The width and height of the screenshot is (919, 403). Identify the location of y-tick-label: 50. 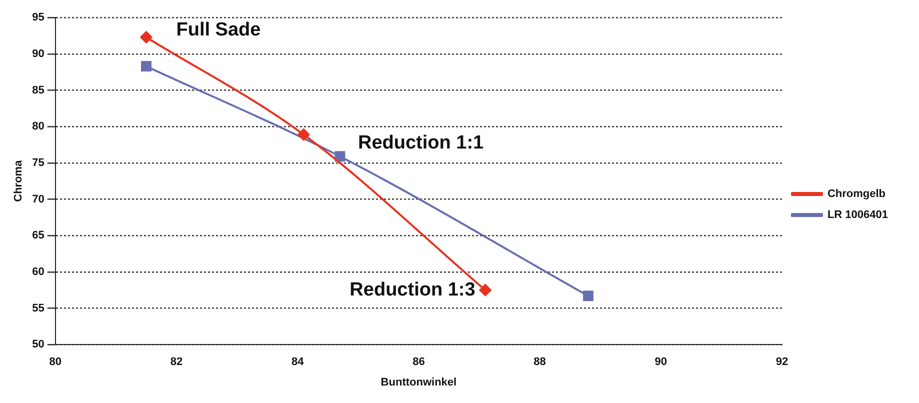
(38, 344).